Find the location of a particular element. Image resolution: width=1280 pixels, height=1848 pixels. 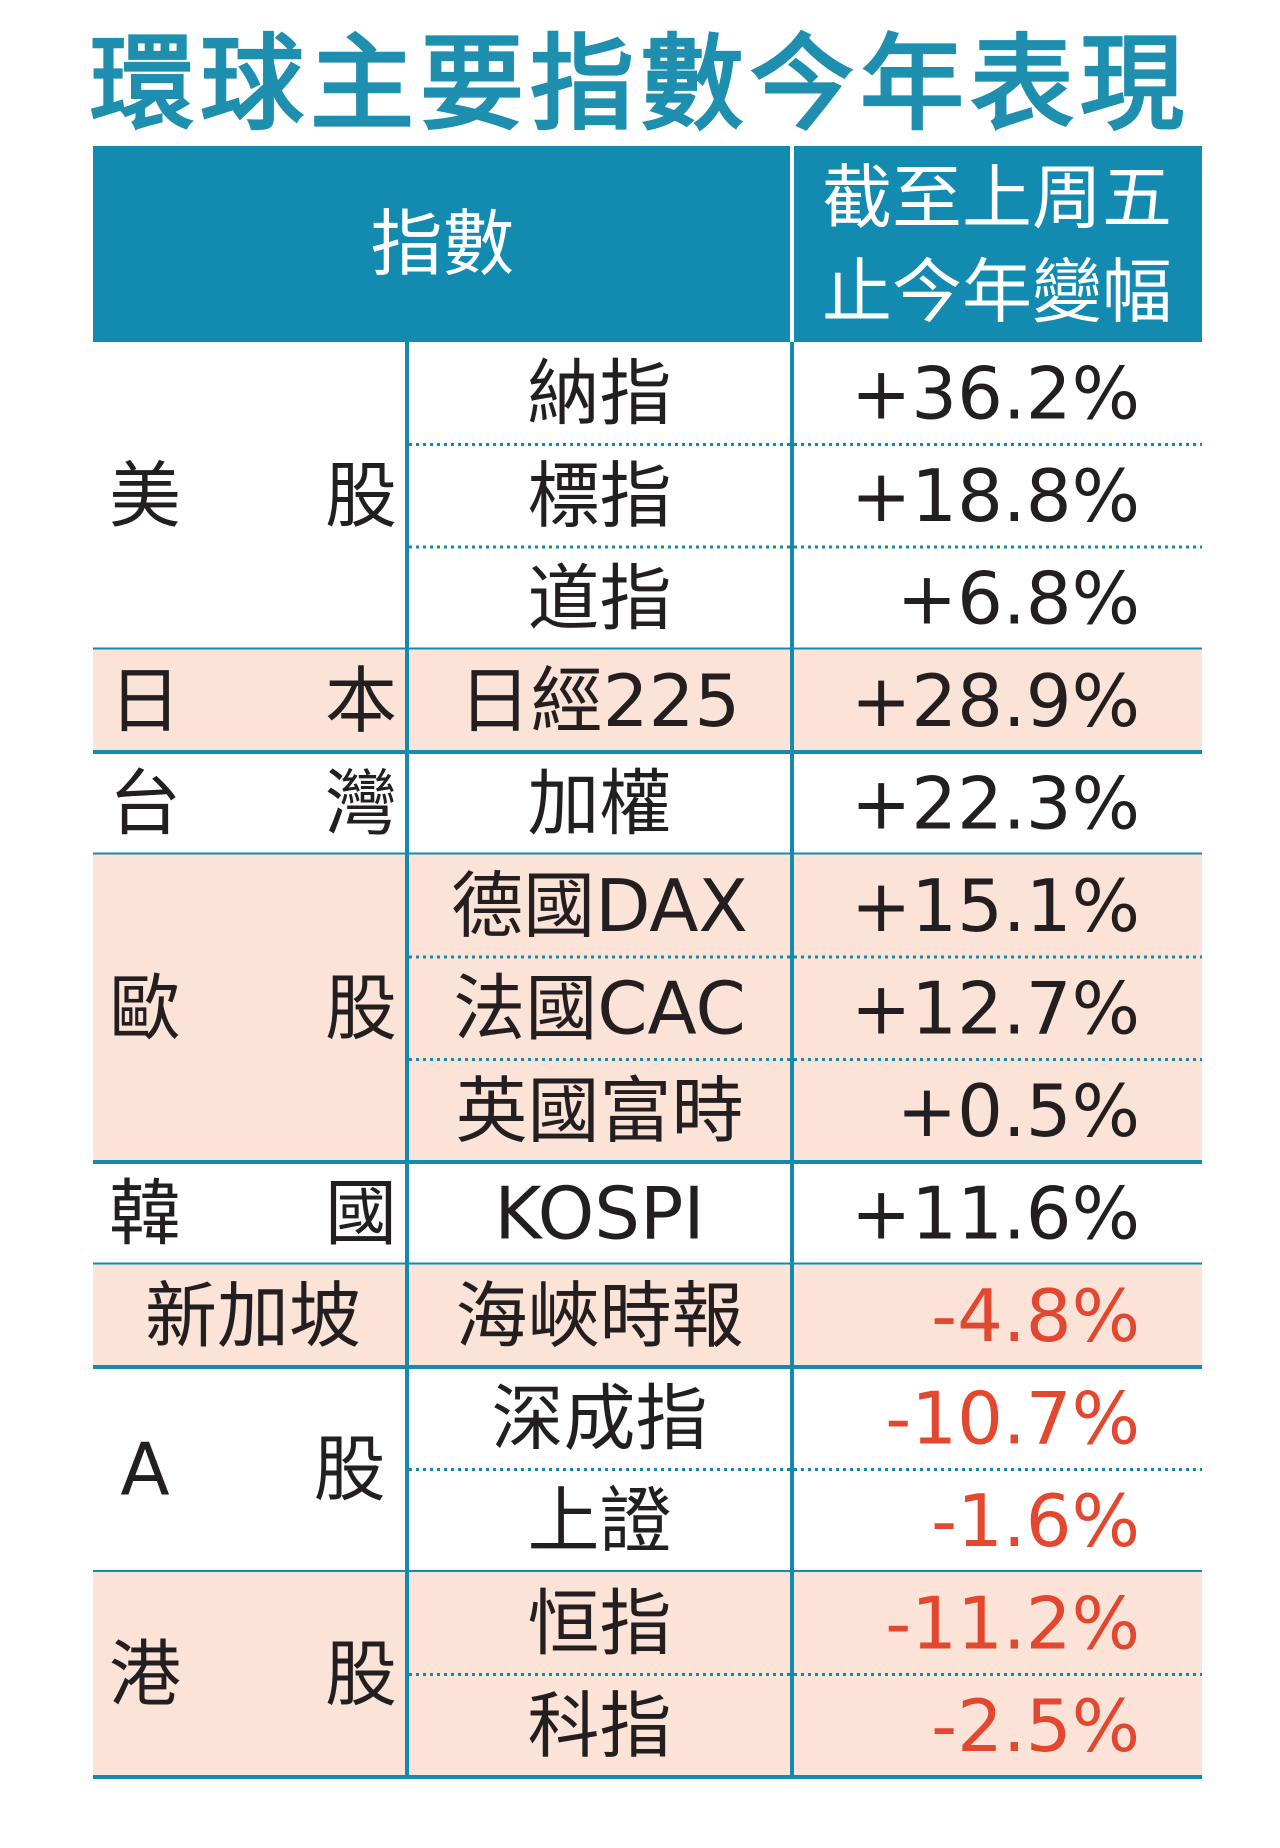

index-name: 深成指 is located at coordinates (599, 1418).